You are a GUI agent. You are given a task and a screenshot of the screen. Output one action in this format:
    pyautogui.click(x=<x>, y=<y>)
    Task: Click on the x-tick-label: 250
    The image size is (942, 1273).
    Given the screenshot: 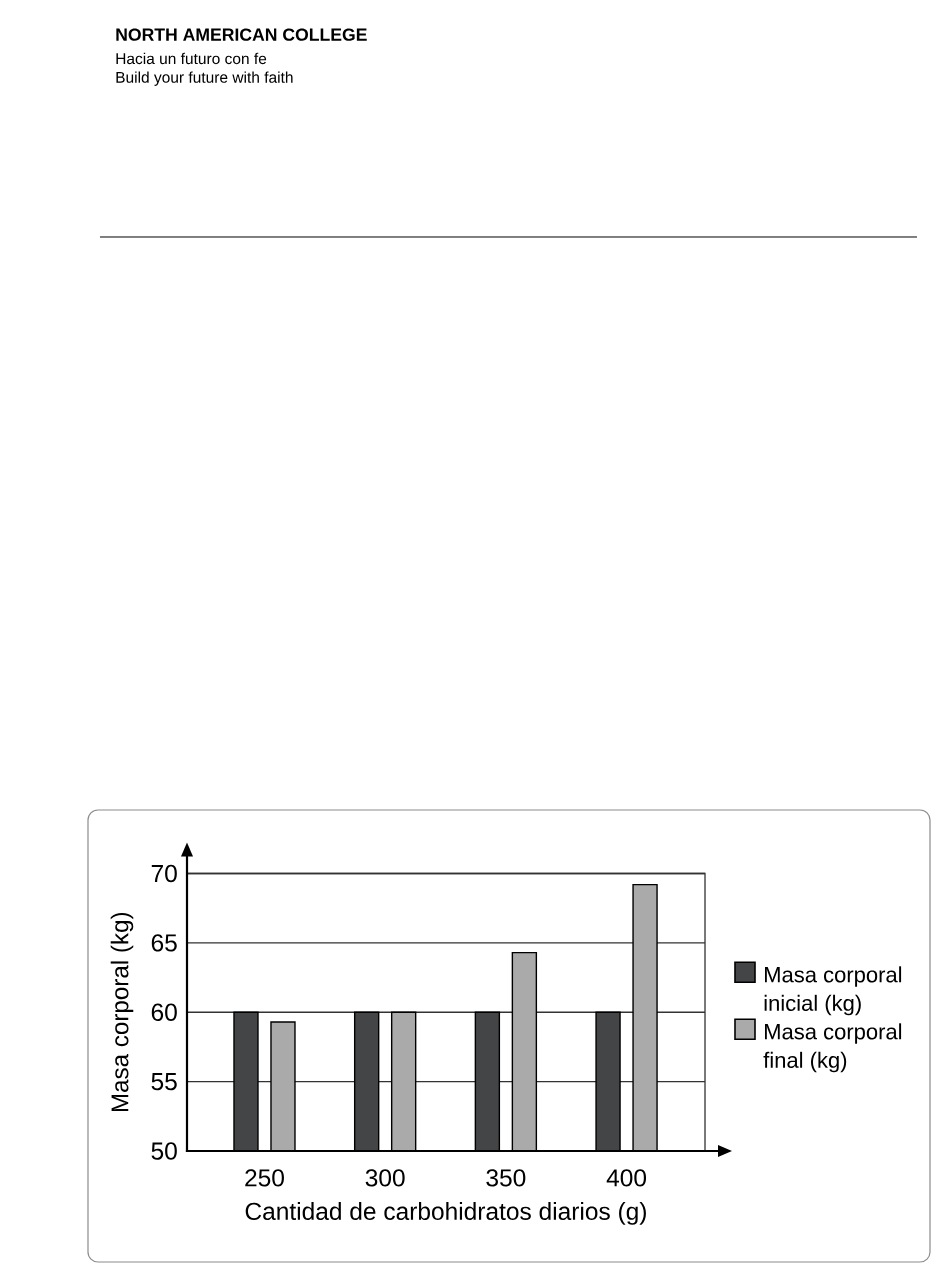 What is the action you would take?
    pyautogui.click(x=264, y=1178)
    